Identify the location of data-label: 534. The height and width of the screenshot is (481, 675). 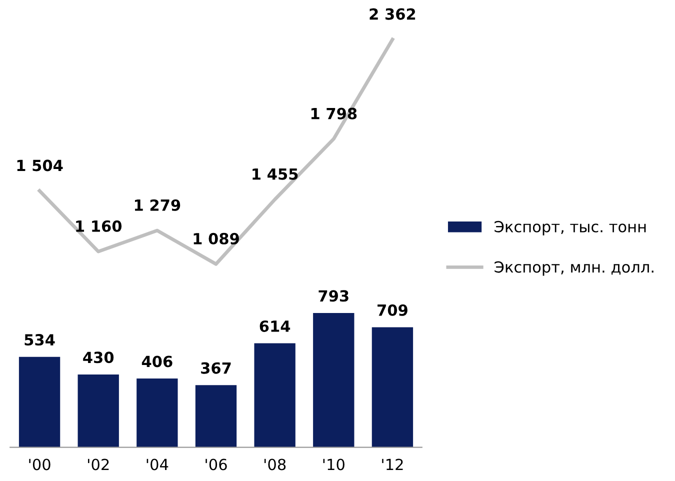
(39, 340).